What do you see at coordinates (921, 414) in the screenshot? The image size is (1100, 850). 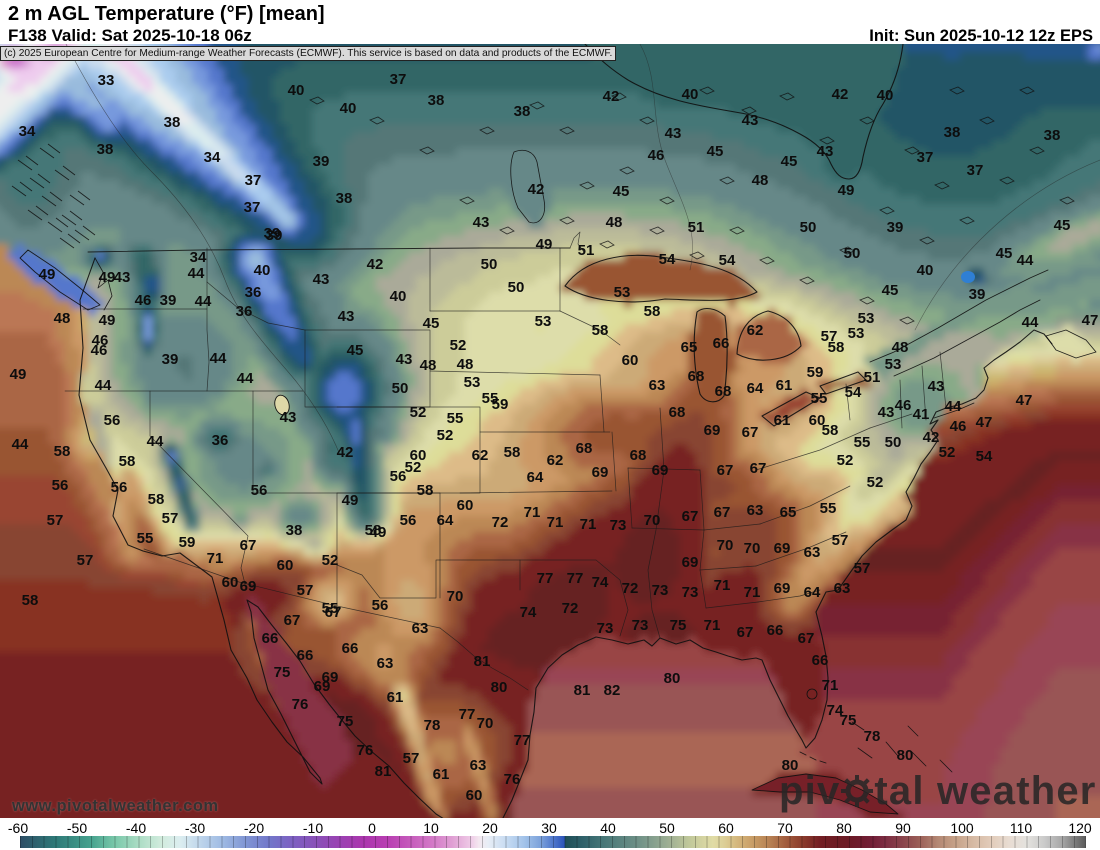 I see `svg-text: 41` at bounding box center [921, 414].